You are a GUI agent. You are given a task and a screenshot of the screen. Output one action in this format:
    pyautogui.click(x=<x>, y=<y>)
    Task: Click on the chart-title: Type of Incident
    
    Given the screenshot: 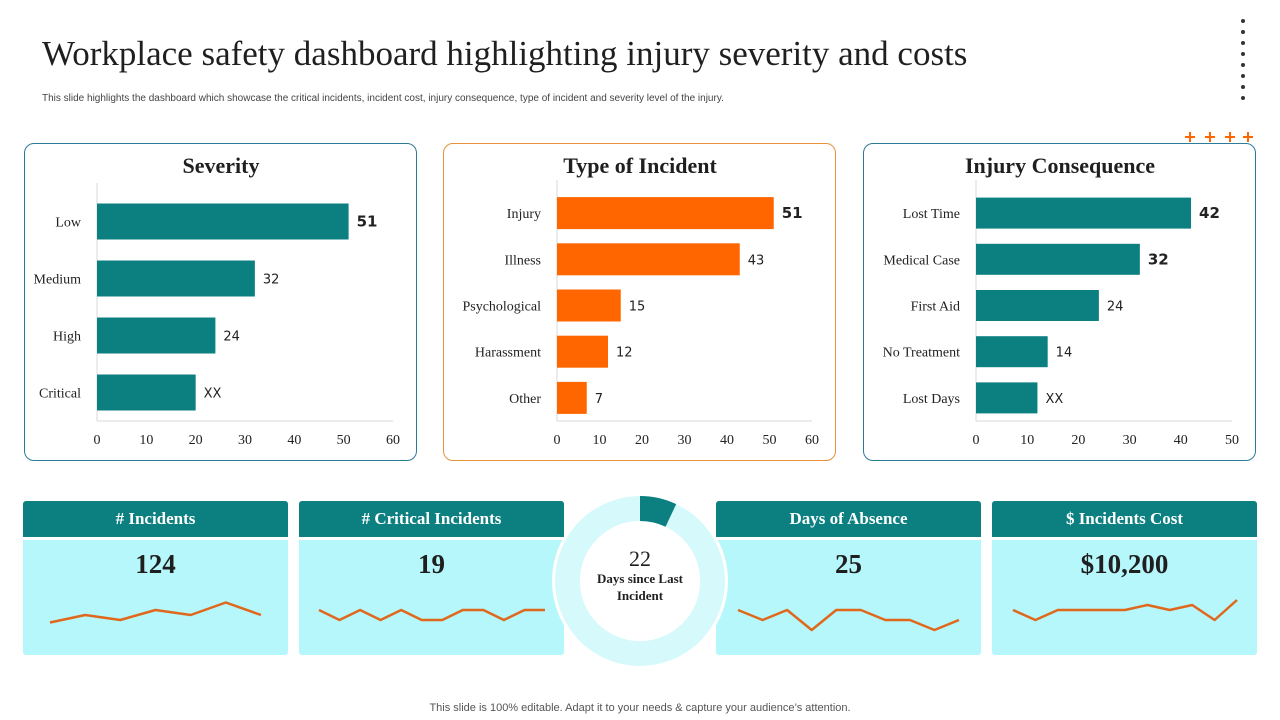 What is the action you would take?
    pyautogui.click(x=640, y=165)
    